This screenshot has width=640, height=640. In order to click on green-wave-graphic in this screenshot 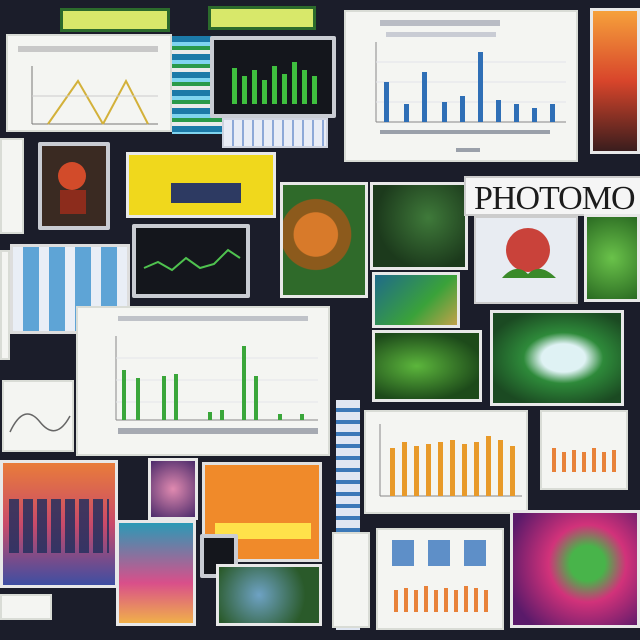, I will do `click(192, 260)`.